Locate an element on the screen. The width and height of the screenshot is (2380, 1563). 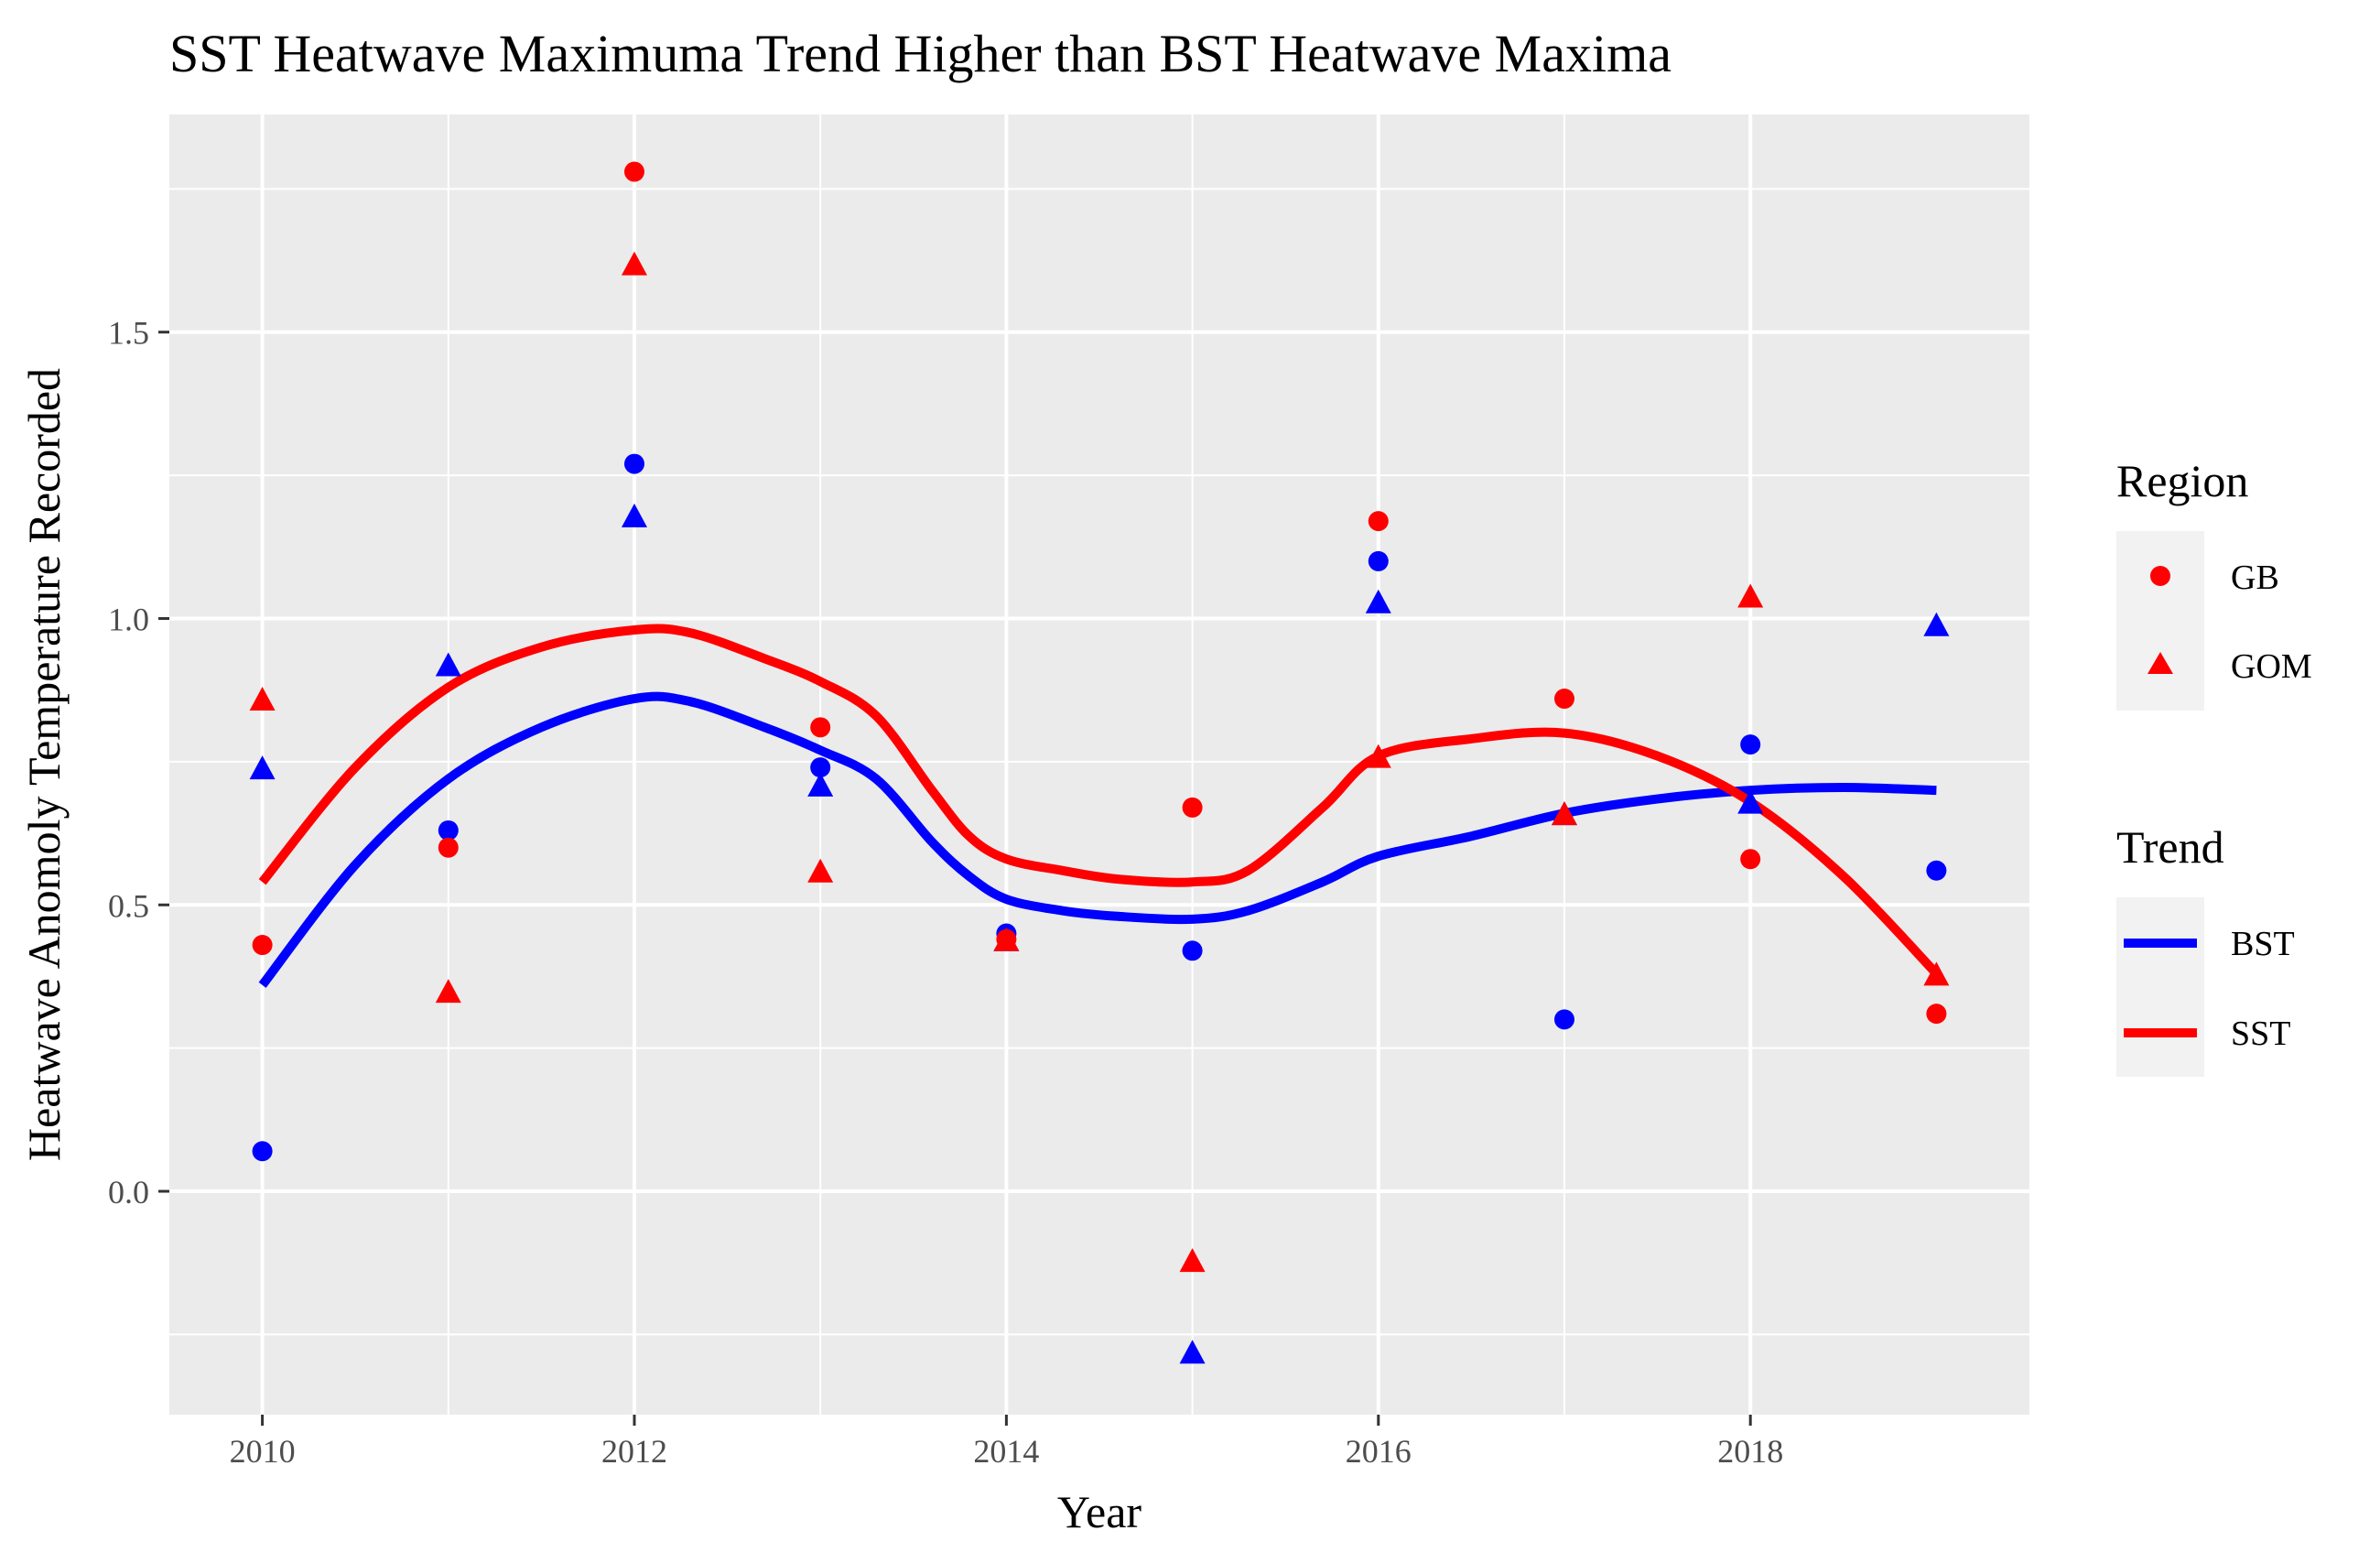
x-axis-title: Year is located at coordinates (1099, 1511).